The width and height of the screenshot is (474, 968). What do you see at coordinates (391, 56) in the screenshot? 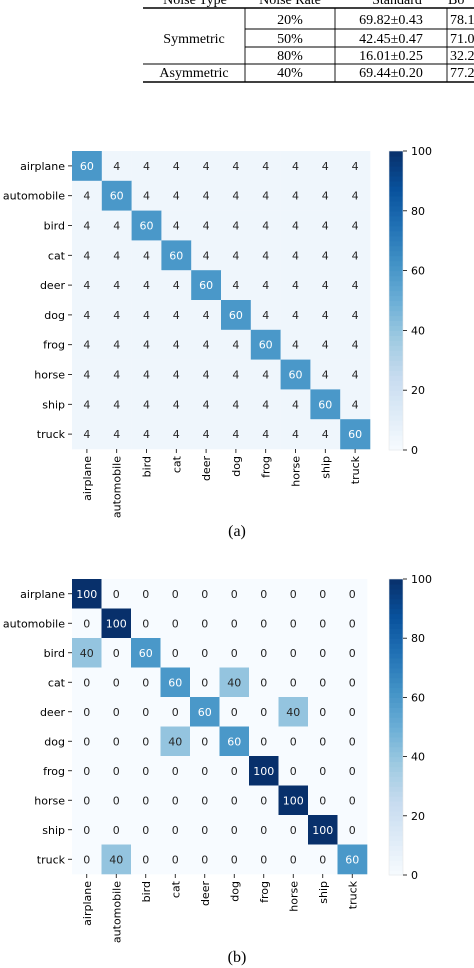
I see `table-row-standard: 16.01±0.25` at bounding box center [391, 56].